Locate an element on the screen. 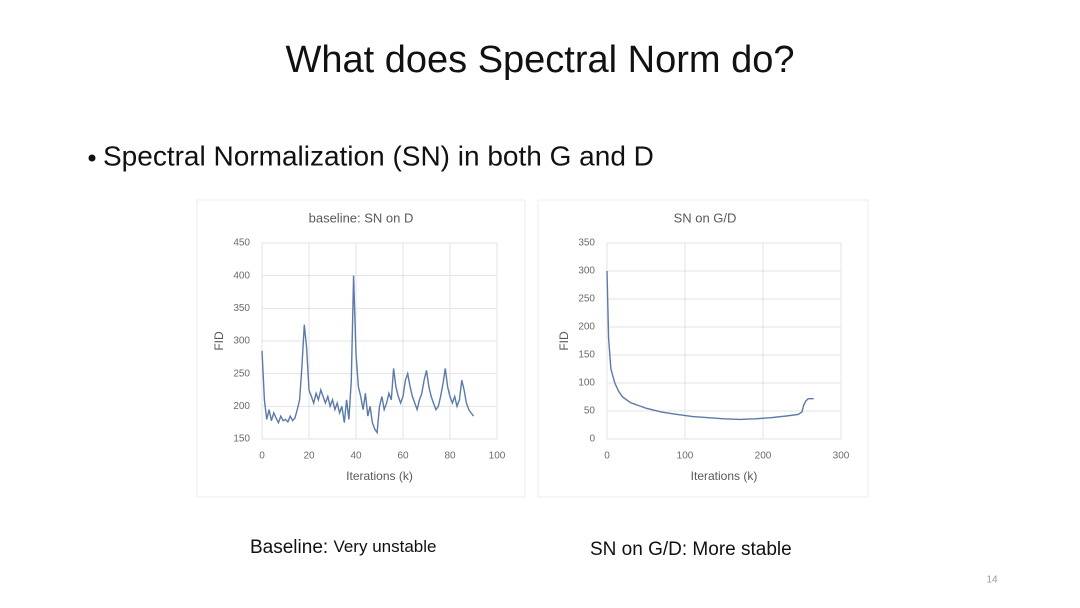 Image resolution: width=1080 pixels, height=608 pixels. caption-lead: Baseline: is located at coordinates (289, 547).